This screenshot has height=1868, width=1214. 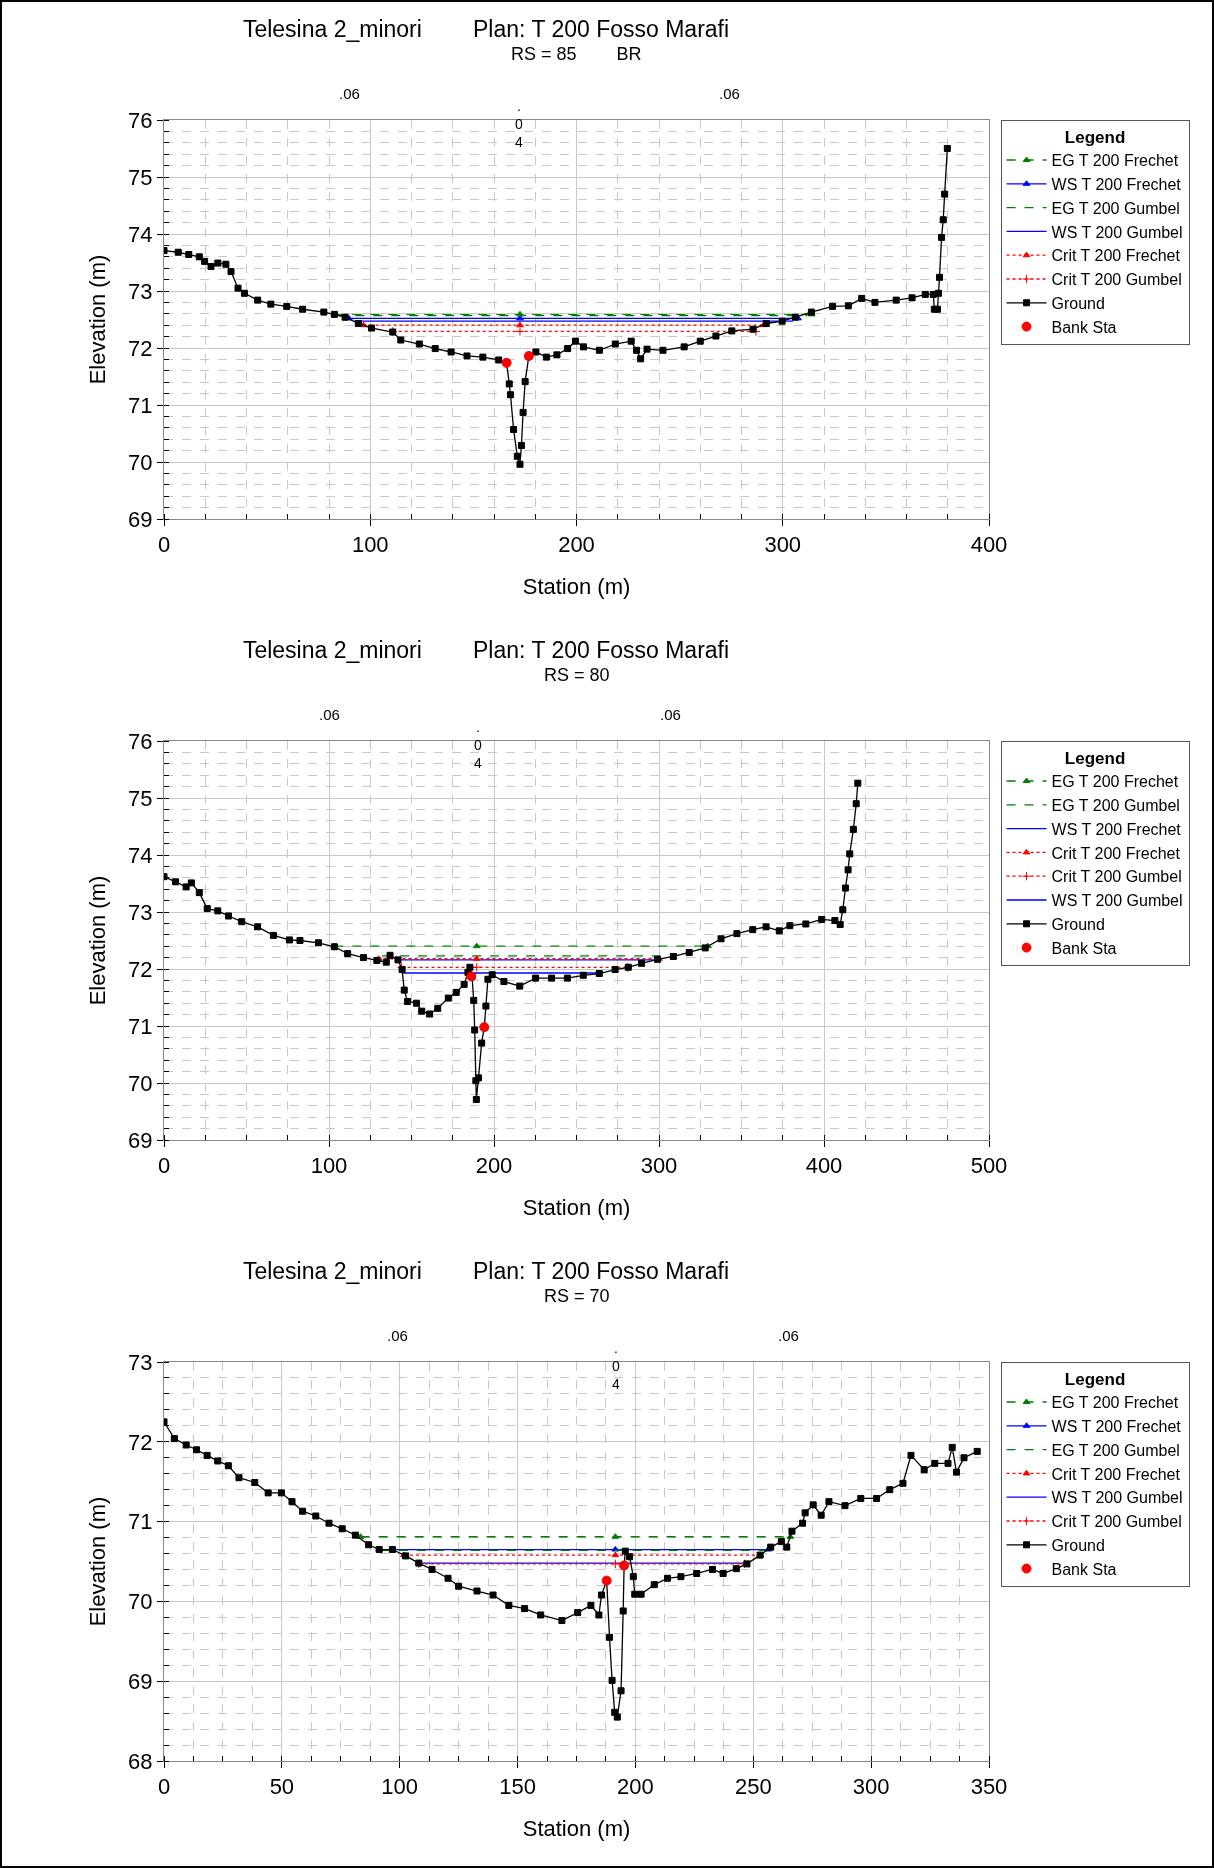 I want to click on chart-subtitle: RS = 70, so click(x=577, y=1296).